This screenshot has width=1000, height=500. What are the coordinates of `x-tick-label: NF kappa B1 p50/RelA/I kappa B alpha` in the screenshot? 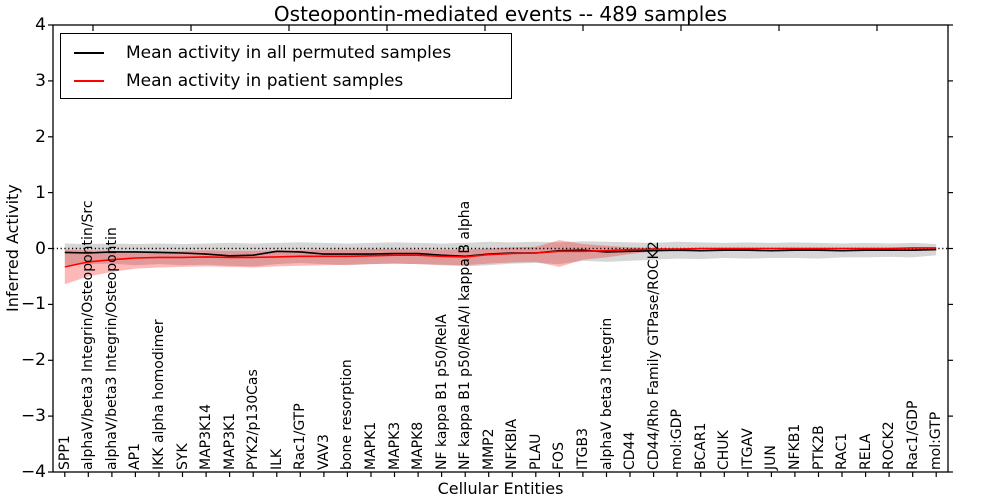 It's located at (465, 335).